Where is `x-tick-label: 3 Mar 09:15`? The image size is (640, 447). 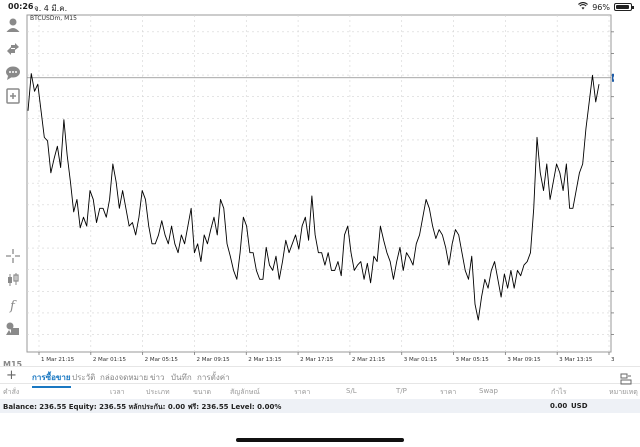 x-tick-label: 3 Mar 09:15 is located at coordinates (524, 360).